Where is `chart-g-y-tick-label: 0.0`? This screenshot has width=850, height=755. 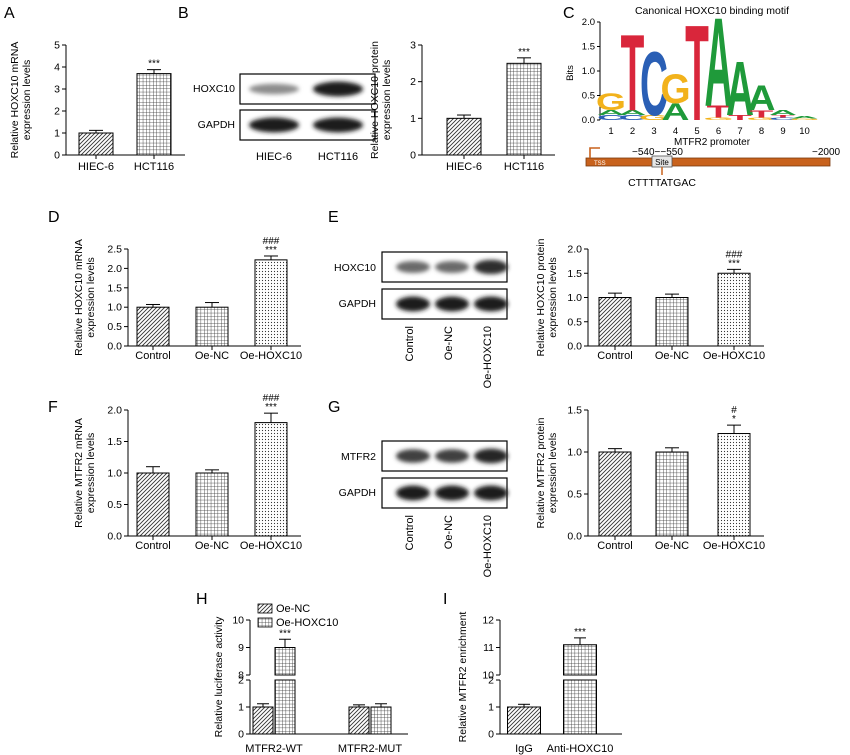
chart-g-y-tick-label: 0.0 is located at coordinates (574, 537).